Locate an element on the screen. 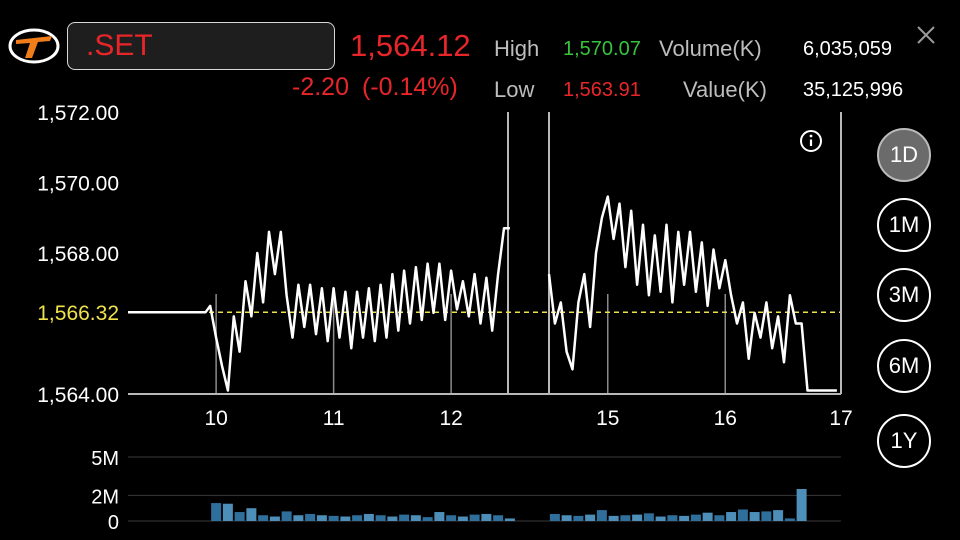  period-1d-button: 1D is located at coordinates (904, 155).